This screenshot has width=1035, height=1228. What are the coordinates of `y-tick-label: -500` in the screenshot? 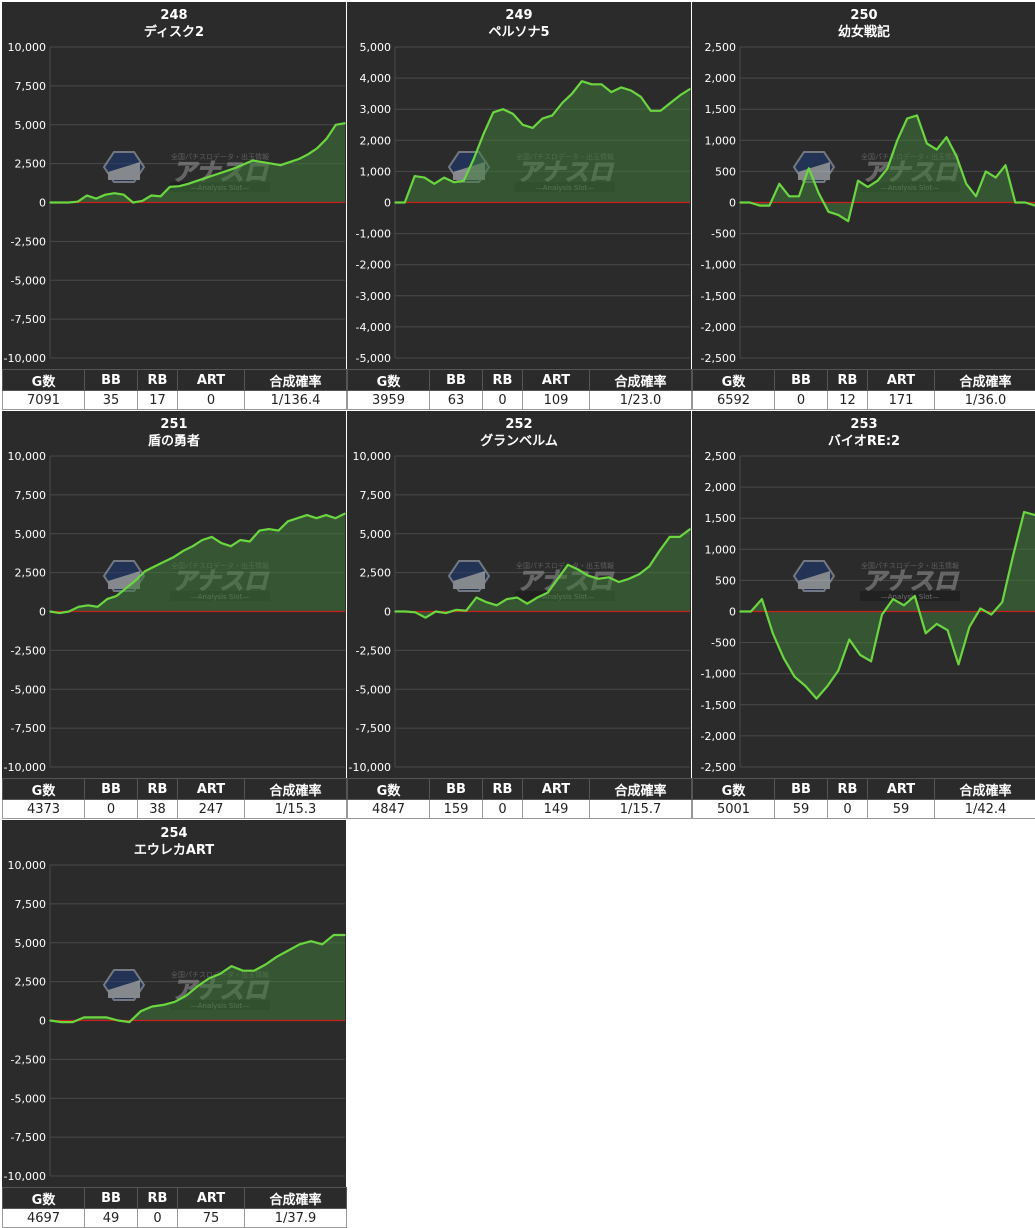 It's located at (723, 643).